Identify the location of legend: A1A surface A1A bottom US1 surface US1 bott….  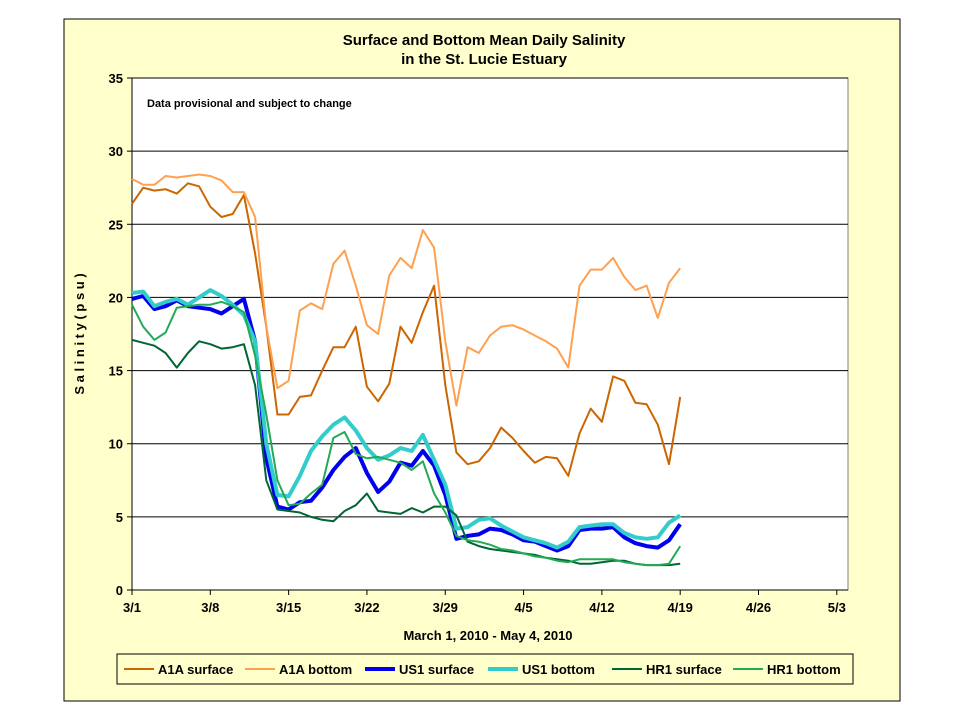
(482, 669).